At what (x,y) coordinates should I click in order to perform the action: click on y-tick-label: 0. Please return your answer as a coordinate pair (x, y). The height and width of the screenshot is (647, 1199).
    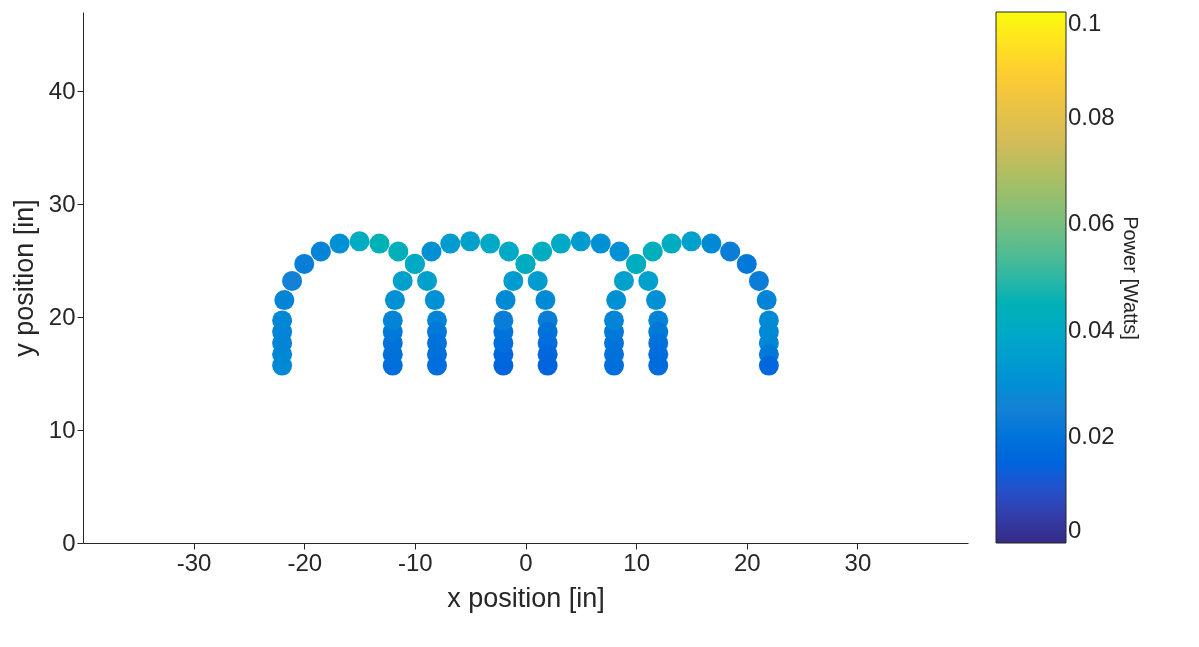
    Looking at the image, I should click on (69, 542).